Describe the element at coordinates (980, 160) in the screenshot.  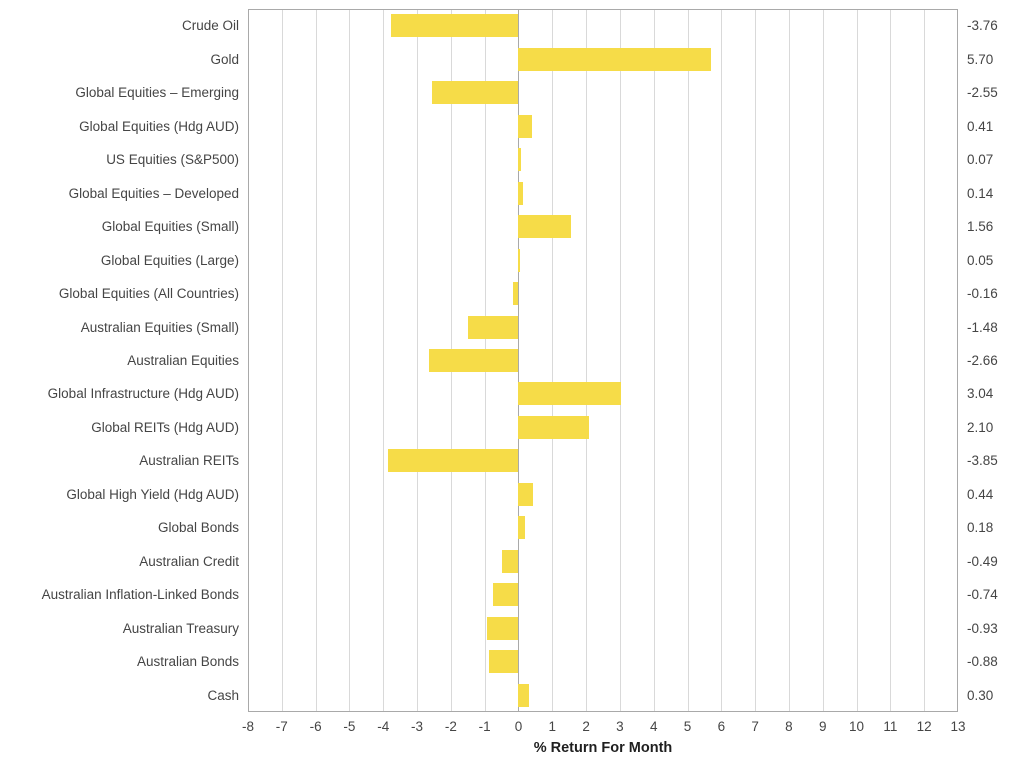
I see `value-label: 0.07` at that location.